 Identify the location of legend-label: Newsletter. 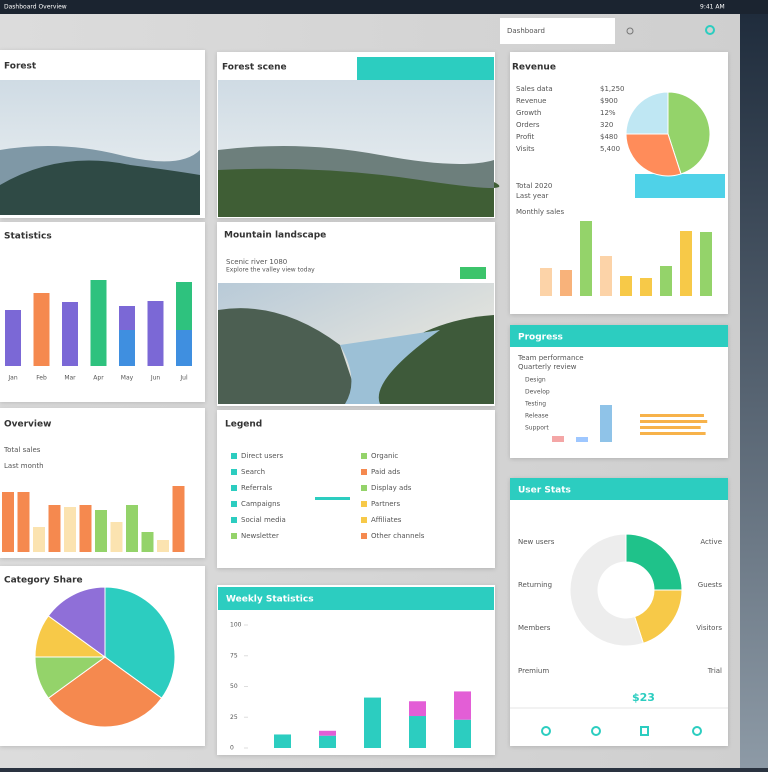
(260, 536).